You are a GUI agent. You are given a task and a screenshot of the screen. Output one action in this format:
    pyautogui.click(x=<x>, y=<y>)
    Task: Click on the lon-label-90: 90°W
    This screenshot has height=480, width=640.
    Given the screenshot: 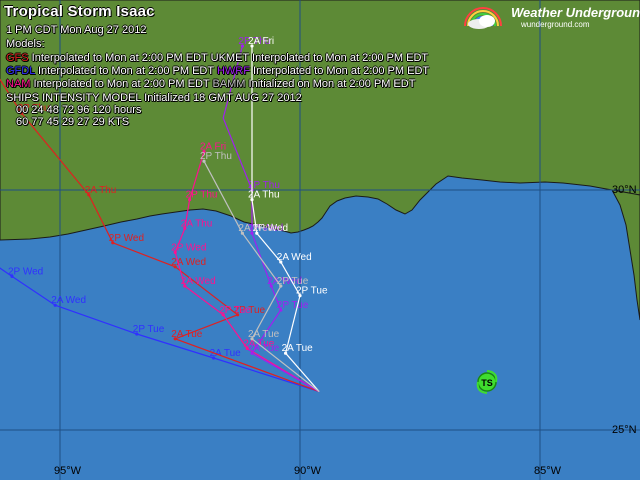 What is the action you would take?
    pyautogui.click(x=308, y=471)
    